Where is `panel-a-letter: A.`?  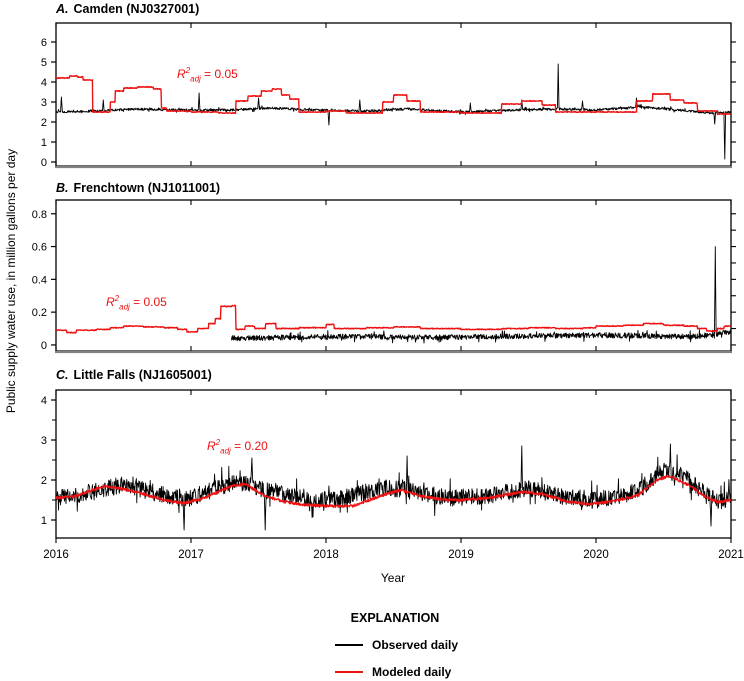 panel-a-letter: A. is located at coordinates (62, 9).